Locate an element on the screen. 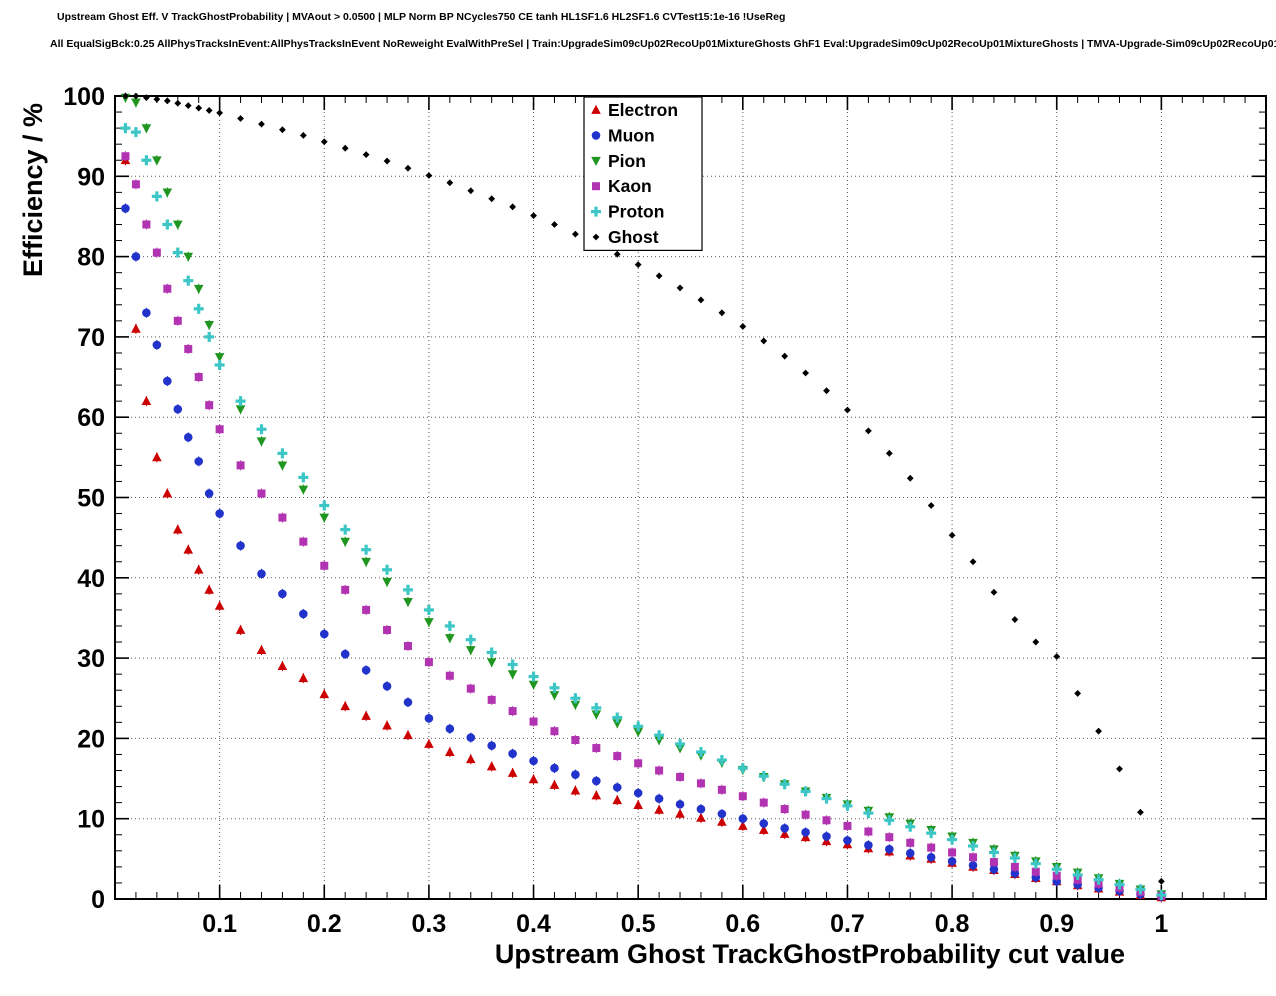 The height and width of the screenshot is (996, 1276). y-tick-label: 70 is located at coordinates (91, 338).